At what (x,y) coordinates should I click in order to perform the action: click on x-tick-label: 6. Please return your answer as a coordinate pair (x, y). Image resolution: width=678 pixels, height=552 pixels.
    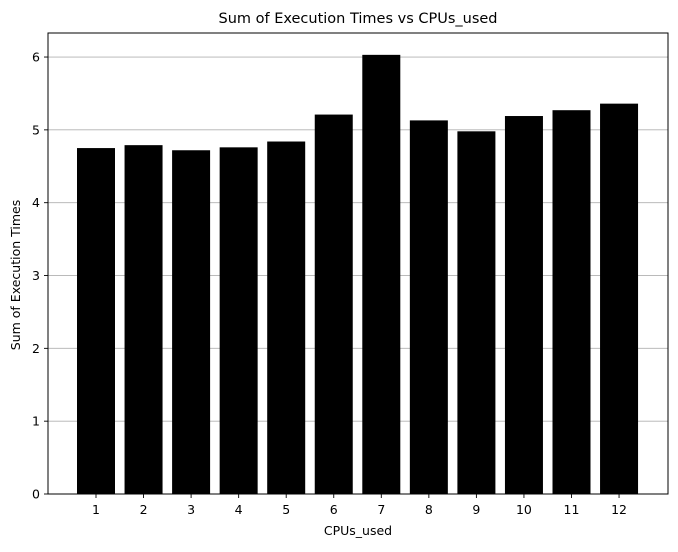
    Looking at the image, I should click on (334, 509).